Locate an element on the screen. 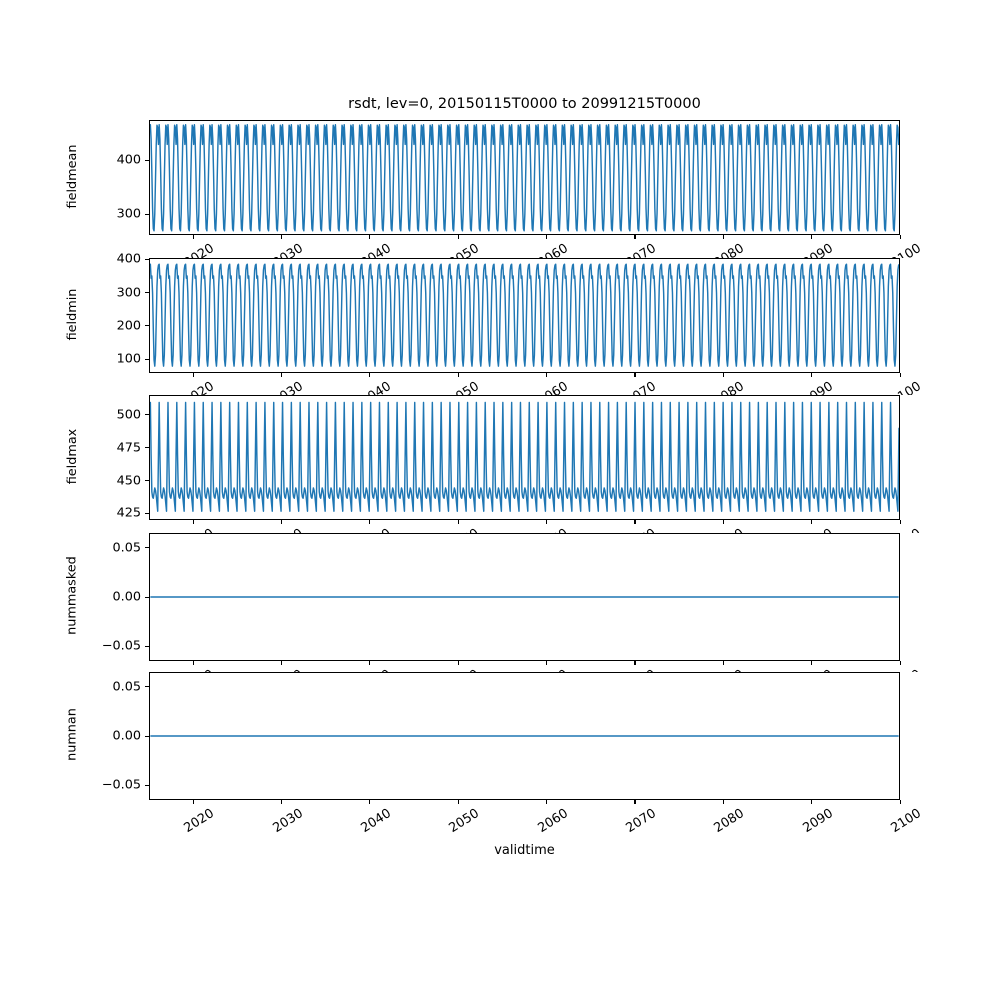 The image size is (1000, 1000). y-tick-label-nummasked: 0.00 is located at coordinates (127, 597).